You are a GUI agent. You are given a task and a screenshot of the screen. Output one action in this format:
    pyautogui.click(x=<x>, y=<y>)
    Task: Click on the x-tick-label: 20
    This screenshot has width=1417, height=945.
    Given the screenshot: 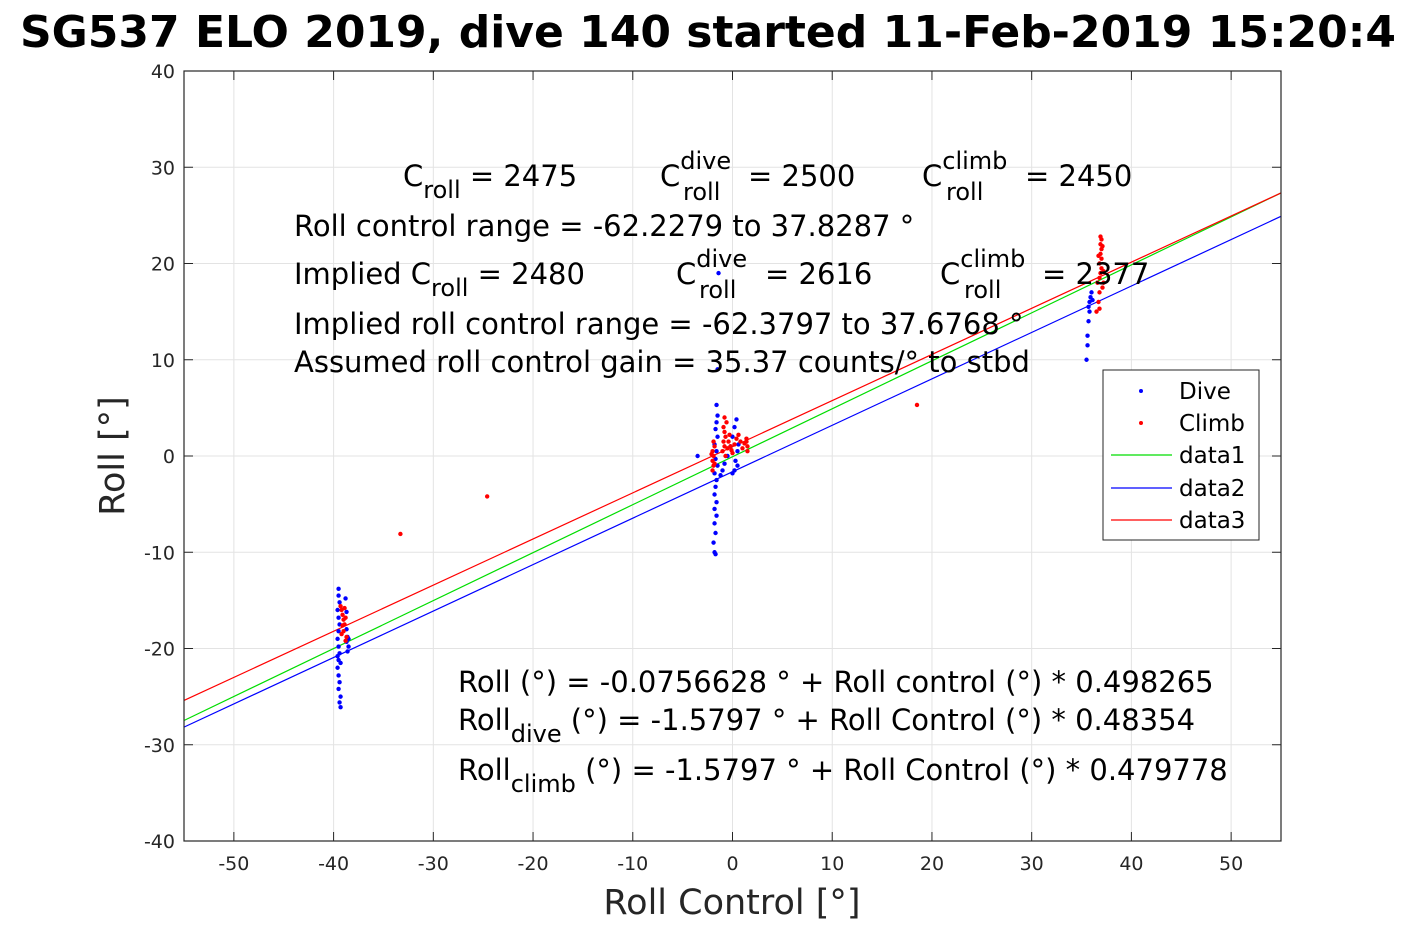 What is the action you would take?
    pyautogui.click(x=932, y=864)
    